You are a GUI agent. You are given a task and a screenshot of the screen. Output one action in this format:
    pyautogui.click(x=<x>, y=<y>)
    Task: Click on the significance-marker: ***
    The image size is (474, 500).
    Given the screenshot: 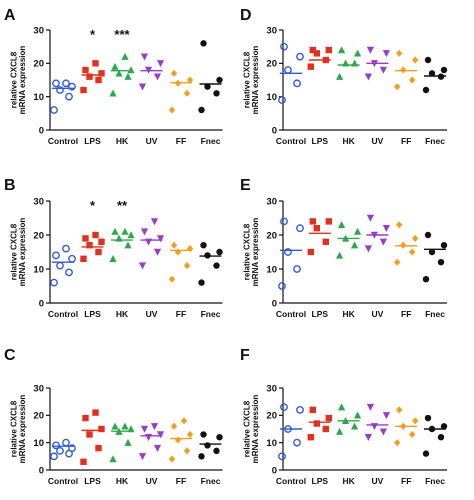 What is the action you would take?
    pyautogui.click(x=122, y=34)
    